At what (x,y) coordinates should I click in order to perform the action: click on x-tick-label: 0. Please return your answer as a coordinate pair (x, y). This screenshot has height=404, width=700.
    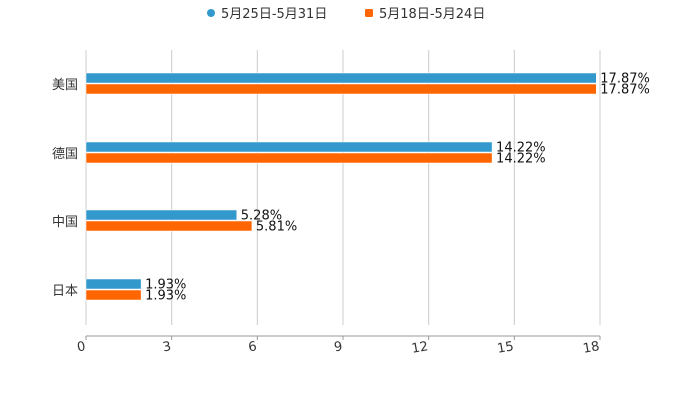
    Looking at the image, I should click on (81, 347).